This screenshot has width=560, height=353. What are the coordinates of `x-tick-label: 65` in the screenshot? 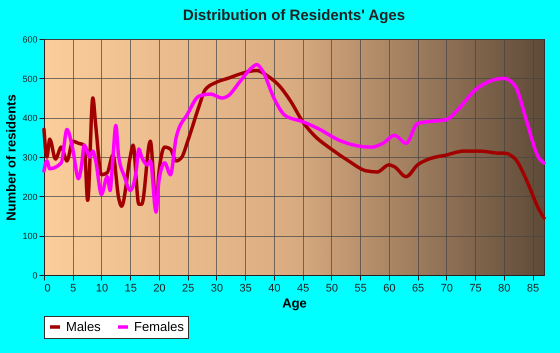 It's located at (418, 288).